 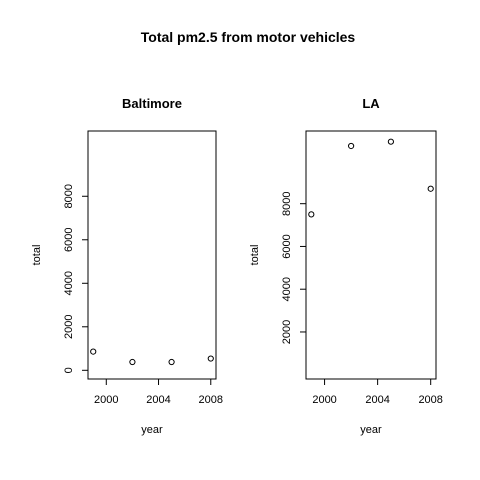 What do you see at coordinates (171, 361) in the screenshot?
I see `data-point-baltimore-2005` at bounding box center [171, 361].